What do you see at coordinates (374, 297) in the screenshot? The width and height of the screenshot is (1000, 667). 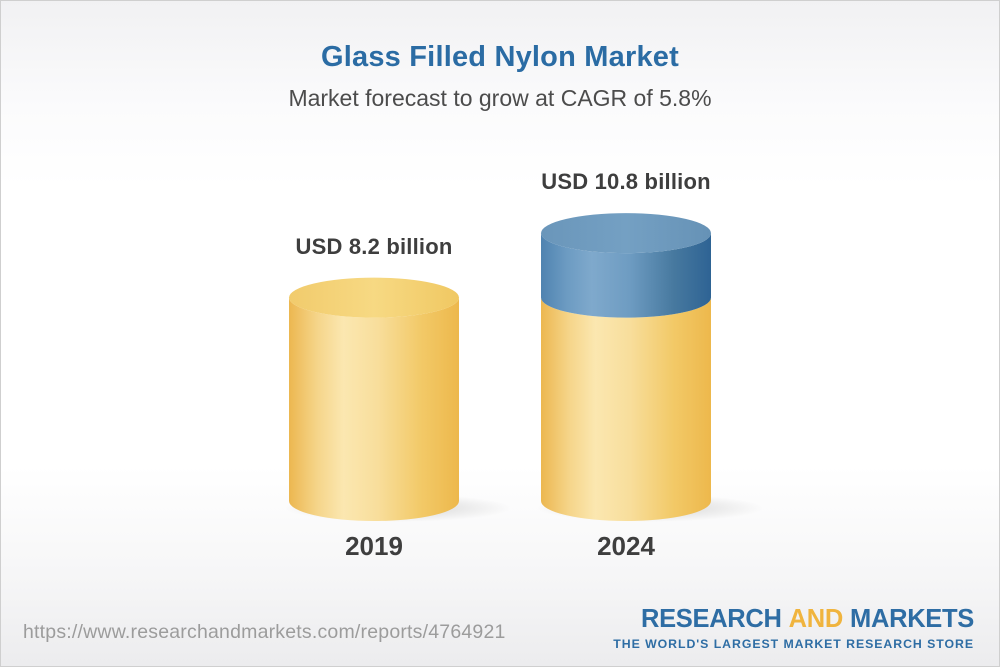 I see `cylinder-yellow-top` at bounding box center [374, 297].